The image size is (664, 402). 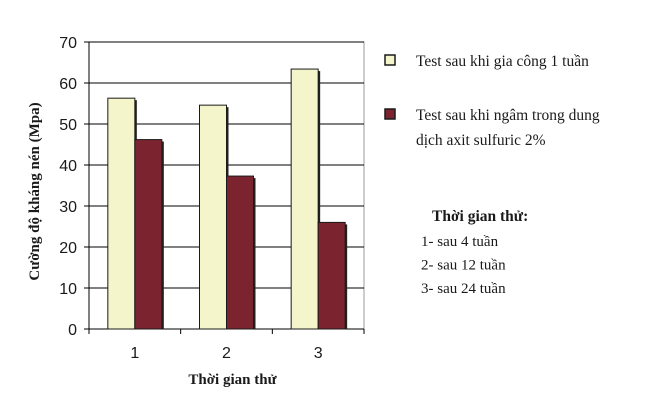 What do you see at coordinates (72, 330) in the screenshot?
I see `y-tick-label: 0` at bounding box center [72, 330].